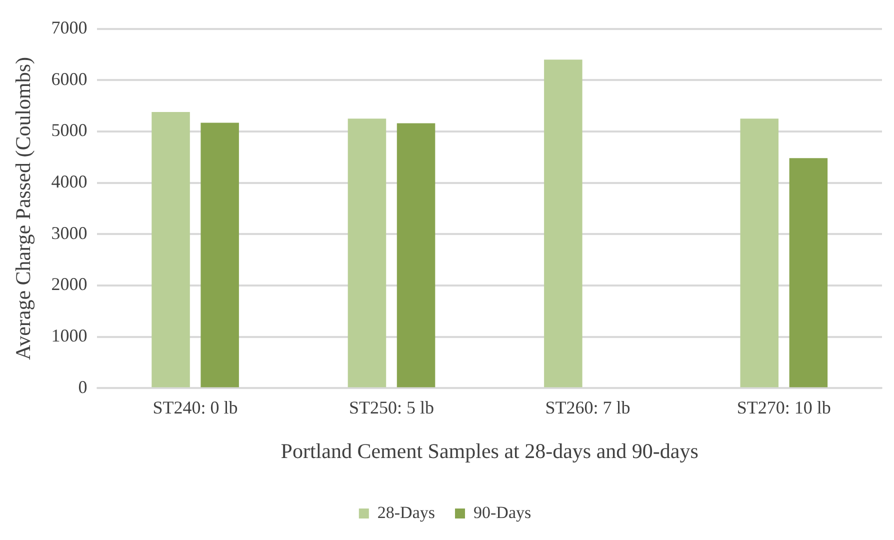 This screenshot has width=894, height=540. I want to click on y-tick-label: 7000, so click(69, 28).